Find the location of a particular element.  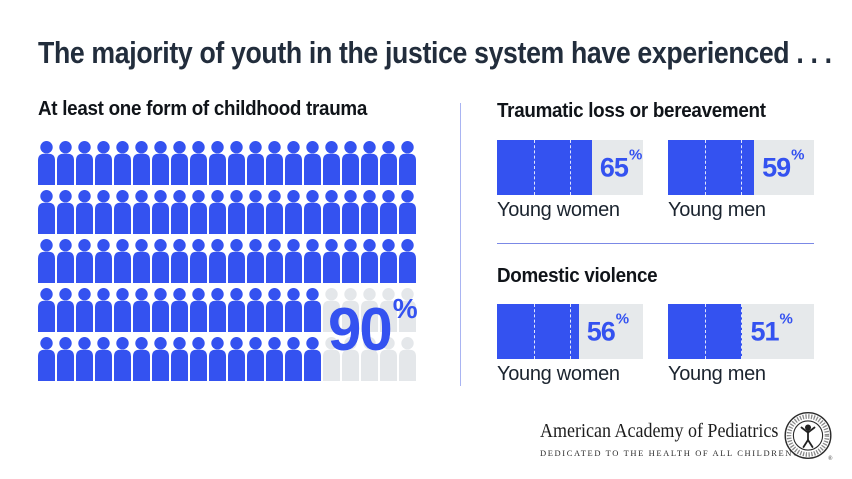

bar-value-number: 56 is located at coordinates (601, 331).